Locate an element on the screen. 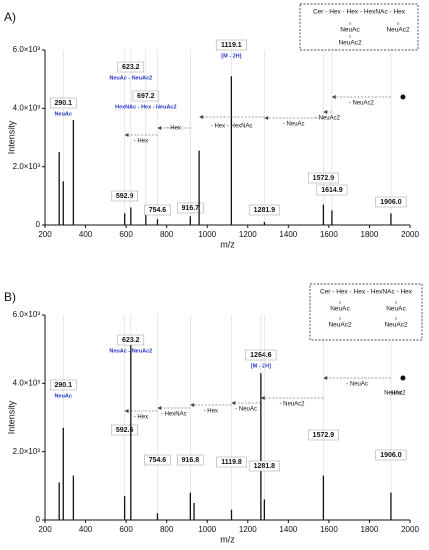 Image resolution: width=429 pixels, height=550 pixels. peak-label: 1119.1 is located at coordinates (231, 45).